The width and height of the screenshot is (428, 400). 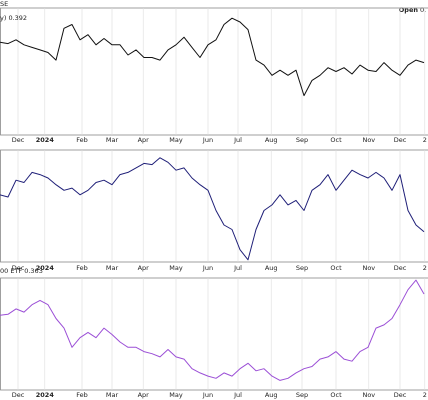 I want to click on header-left: SE, so click(x=4, y=4).